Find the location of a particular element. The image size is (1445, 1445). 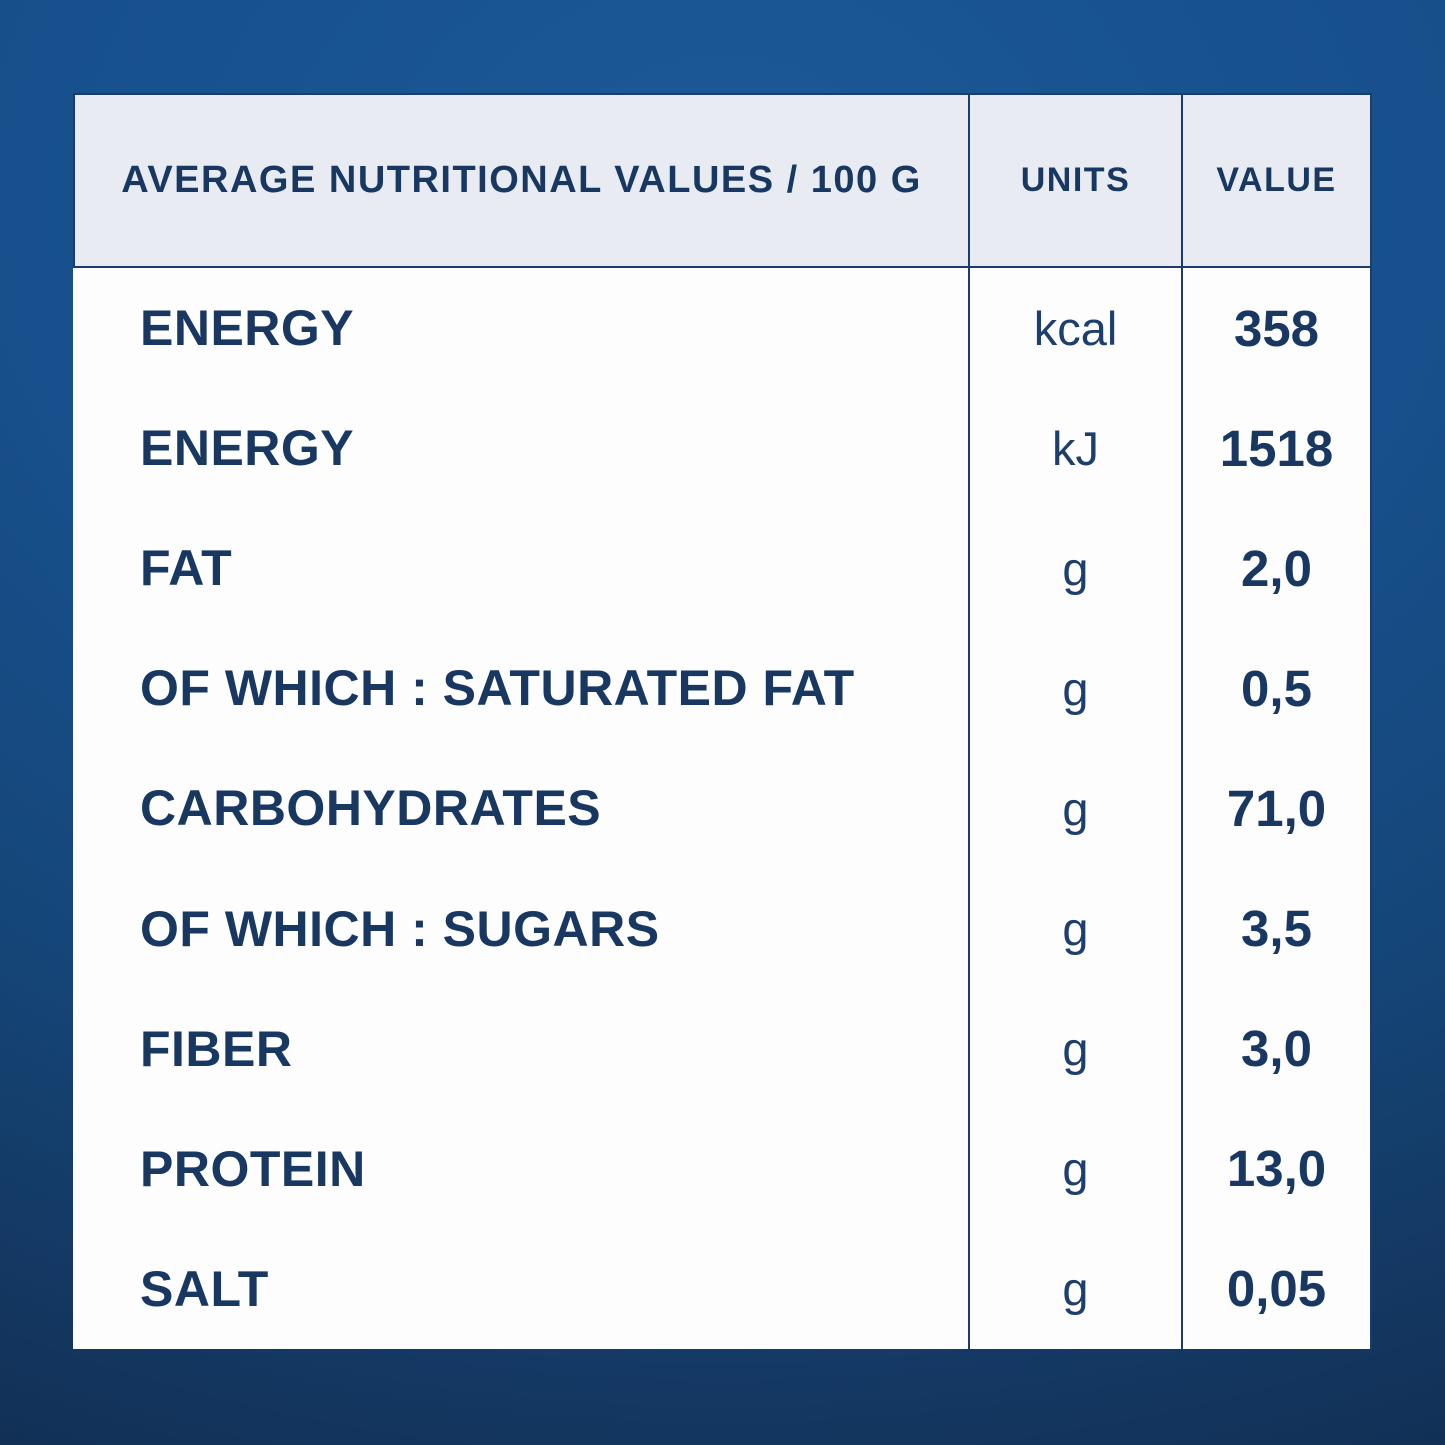

nutrient-label: FIBER is located at coordinates (521, 1048).